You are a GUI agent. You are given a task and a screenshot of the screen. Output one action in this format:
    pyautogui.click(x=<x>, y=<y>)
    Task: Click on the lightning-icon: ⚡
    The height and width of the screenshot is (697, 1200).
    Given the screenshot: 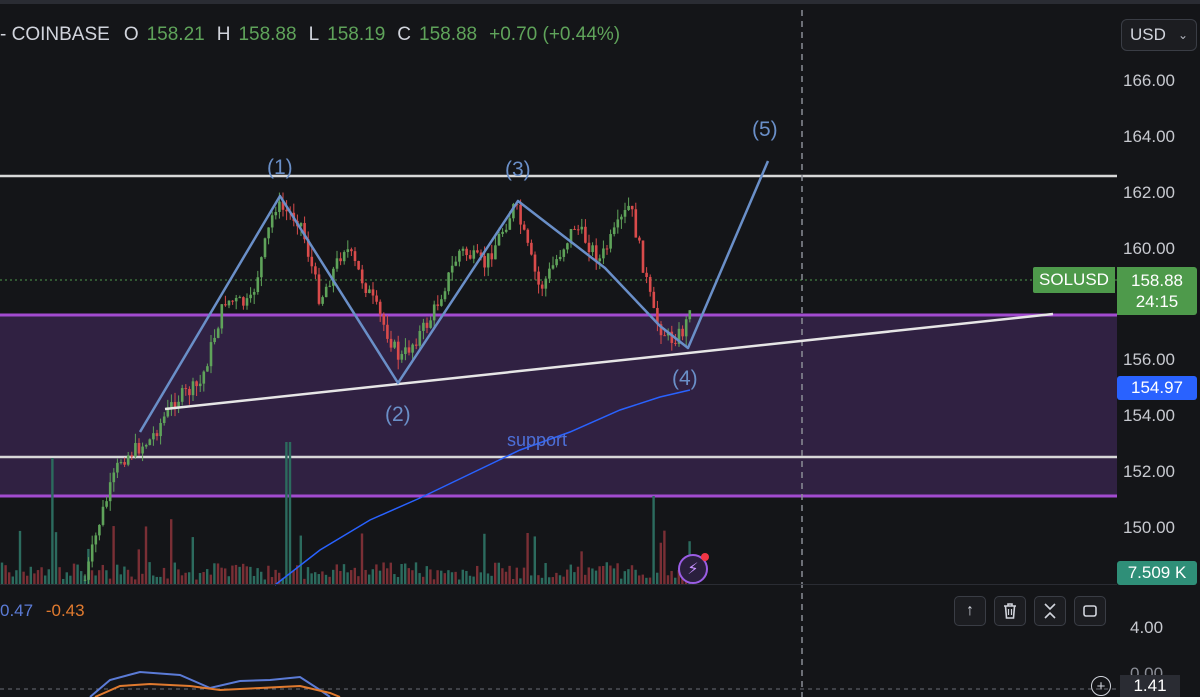 What is the action you would take?
    pyautogui.click(x=693, y=569)
    